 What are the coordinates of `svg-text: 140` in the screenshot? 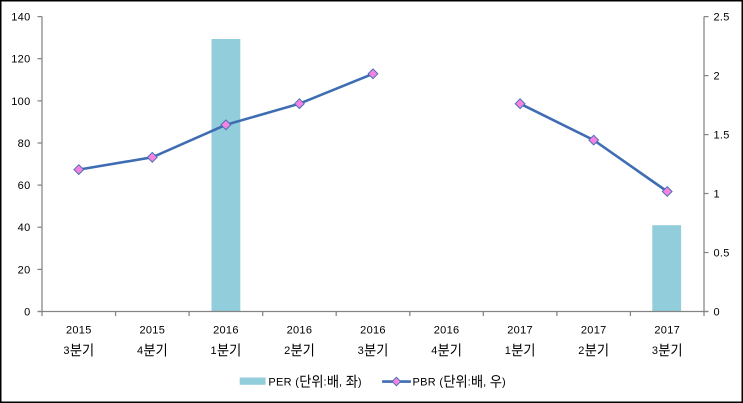 It's located at (20, 18).